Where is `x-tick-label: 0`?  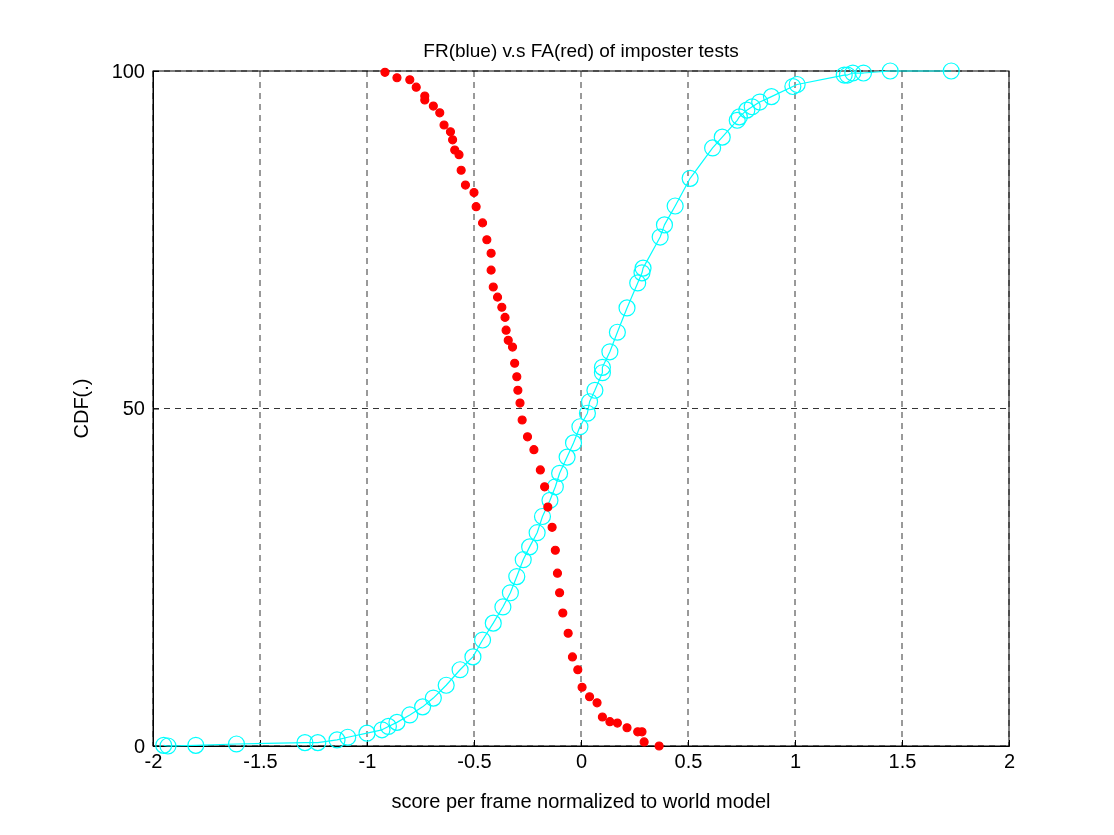 x-tick-label: 0 is located at coordinates (581, 761).